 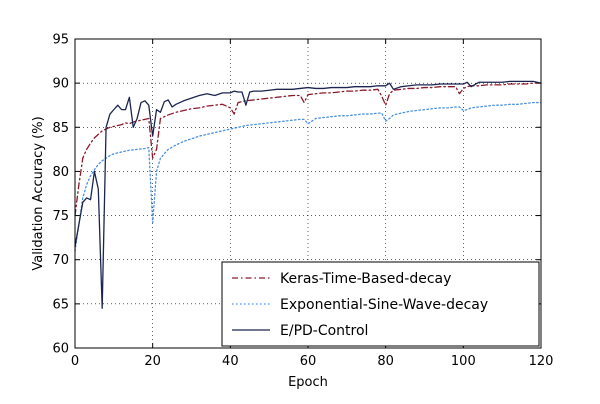 What do you see at coordinates (308, 361) in the screenshot?
I see `x-tick-label: 60` at bounding box center [308, 361].